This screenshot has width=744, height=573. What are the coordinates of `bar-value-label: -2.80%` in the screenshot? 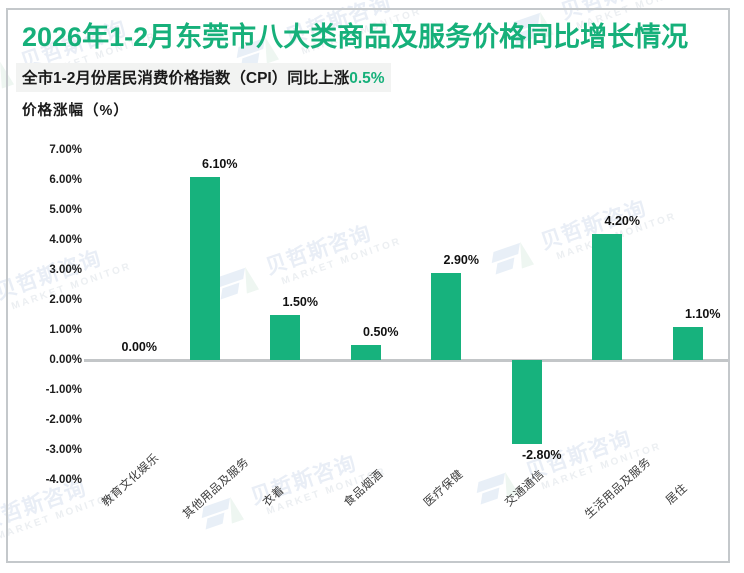 It's located at (541, 455).